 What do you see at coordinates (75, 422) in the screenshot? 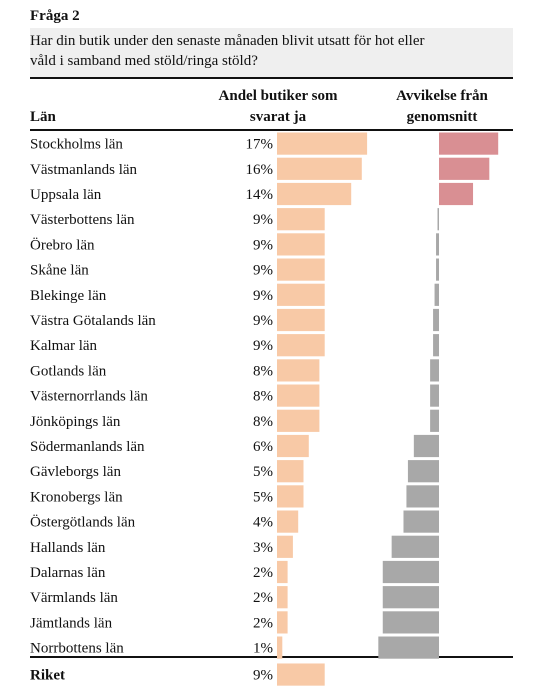
I see `county-label: Jönköpings län` at bounding box center [75, 422].